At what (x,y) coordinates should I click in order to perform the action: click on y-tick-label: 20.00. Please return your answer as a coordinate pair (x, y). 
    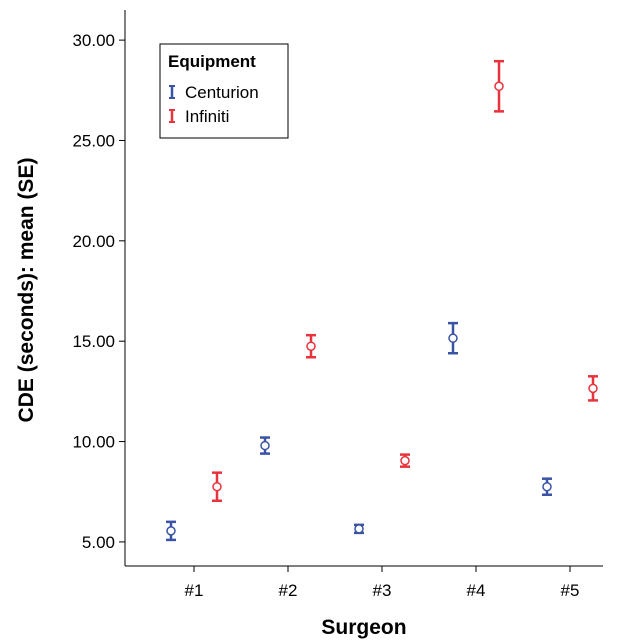
    Looking at the image, I should click on (93, 241).